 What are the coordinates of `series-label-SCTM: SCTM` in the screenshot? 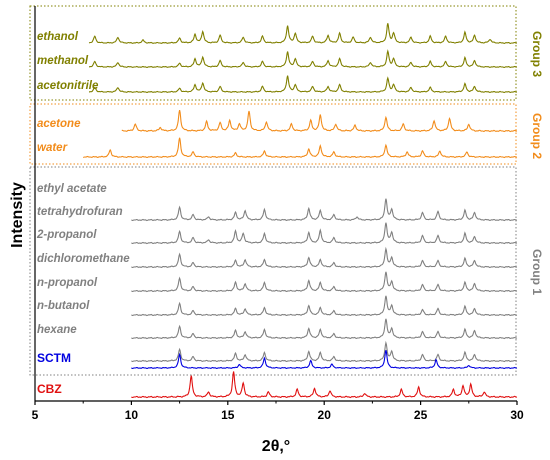 It's located at (54, 358).